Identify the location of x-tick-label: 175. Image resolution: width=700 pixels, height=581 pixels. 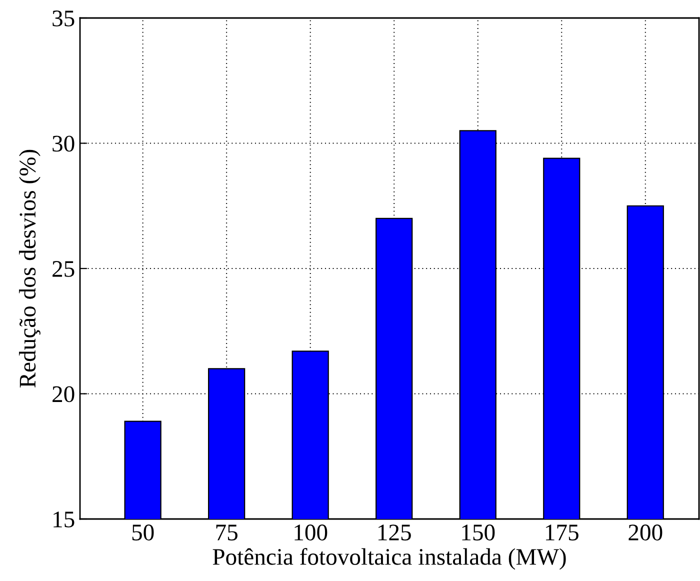
(562, 532).